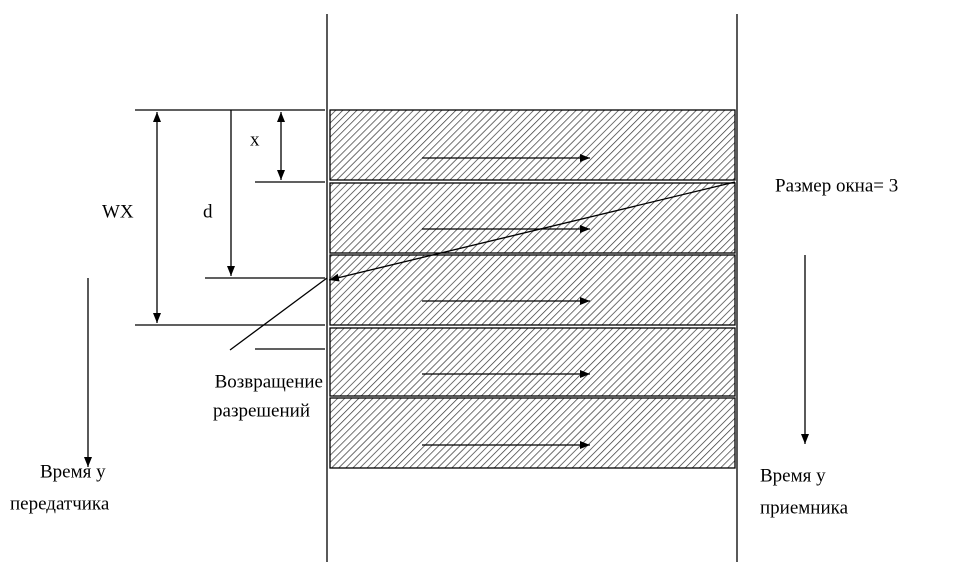  Describe the element at coordinates (118, 211) in the screenshot. I see `wx-label: WX` at that location.